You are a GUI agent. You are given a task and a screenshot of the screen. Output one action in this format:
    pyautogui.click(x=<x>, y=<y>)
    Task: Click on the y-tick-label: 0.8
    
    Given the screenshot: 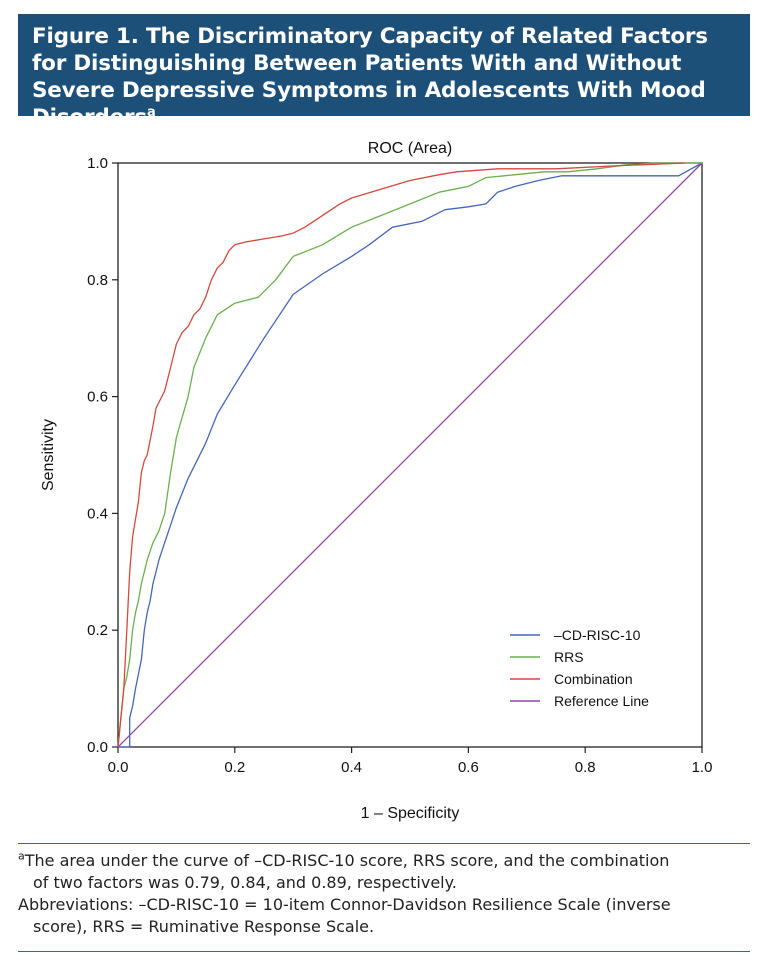 What is the action you would take?
    pyautogui.click(x=97, y=280)
    